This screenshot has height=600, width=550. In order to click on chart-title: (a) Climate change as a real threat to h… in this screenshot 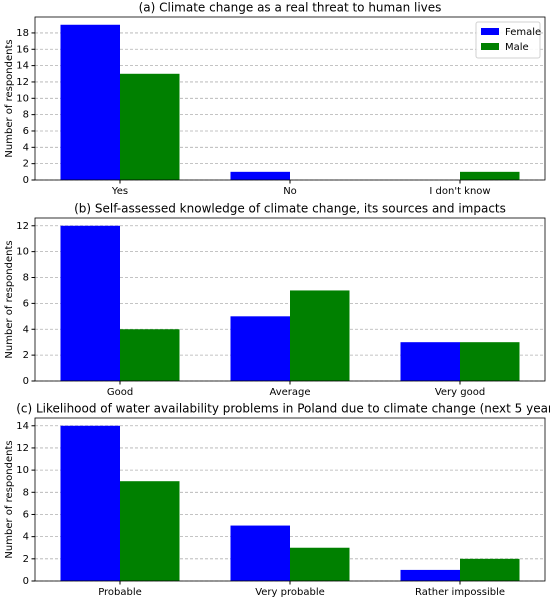, I will do `click(290, 8)`.